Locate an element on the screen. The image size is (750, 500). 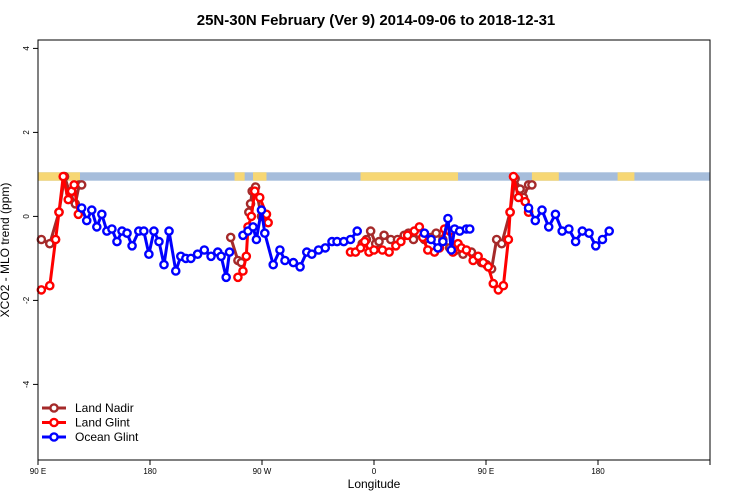
x-tick-label: 0 is located at coordinates (374, 471).